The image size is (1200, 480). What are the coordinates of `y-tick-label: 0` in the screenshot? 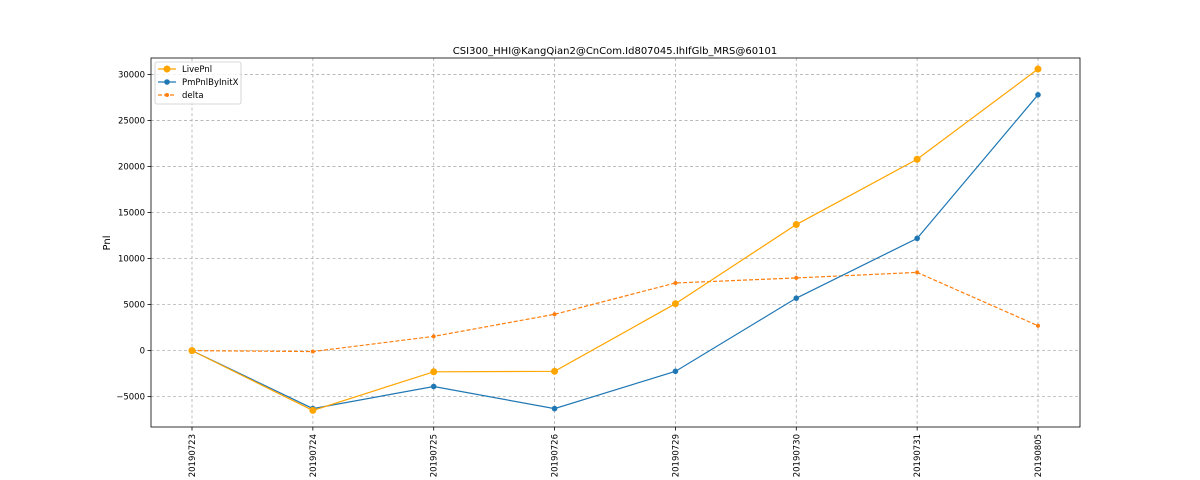 It's located at (142, 352).